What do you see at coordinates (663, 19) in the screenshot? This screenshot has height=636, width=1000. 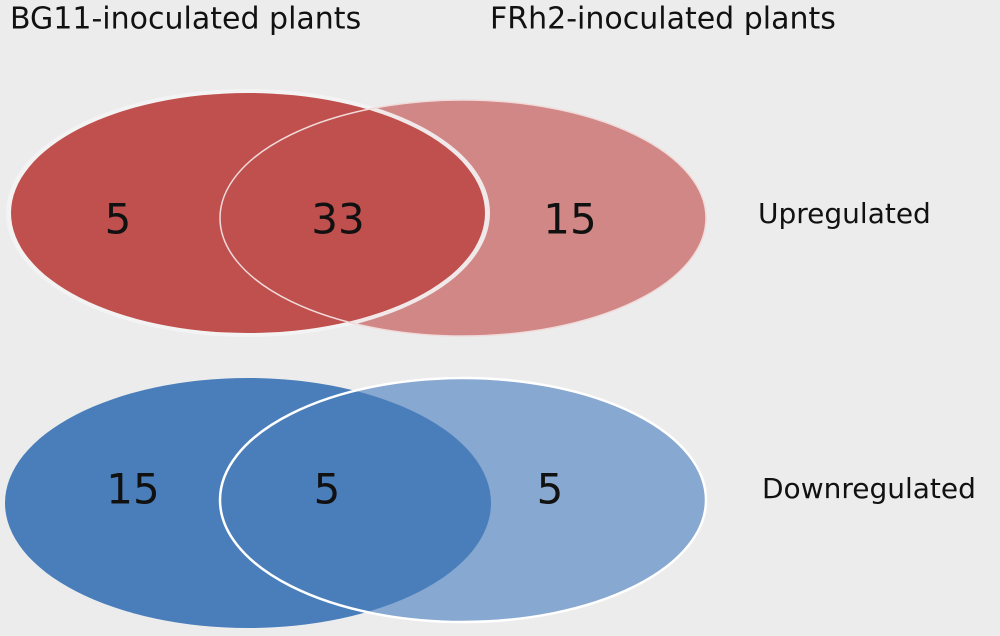 I see `right-set-title: FRh2-inoculated plants` at bounding box center [663, 19].